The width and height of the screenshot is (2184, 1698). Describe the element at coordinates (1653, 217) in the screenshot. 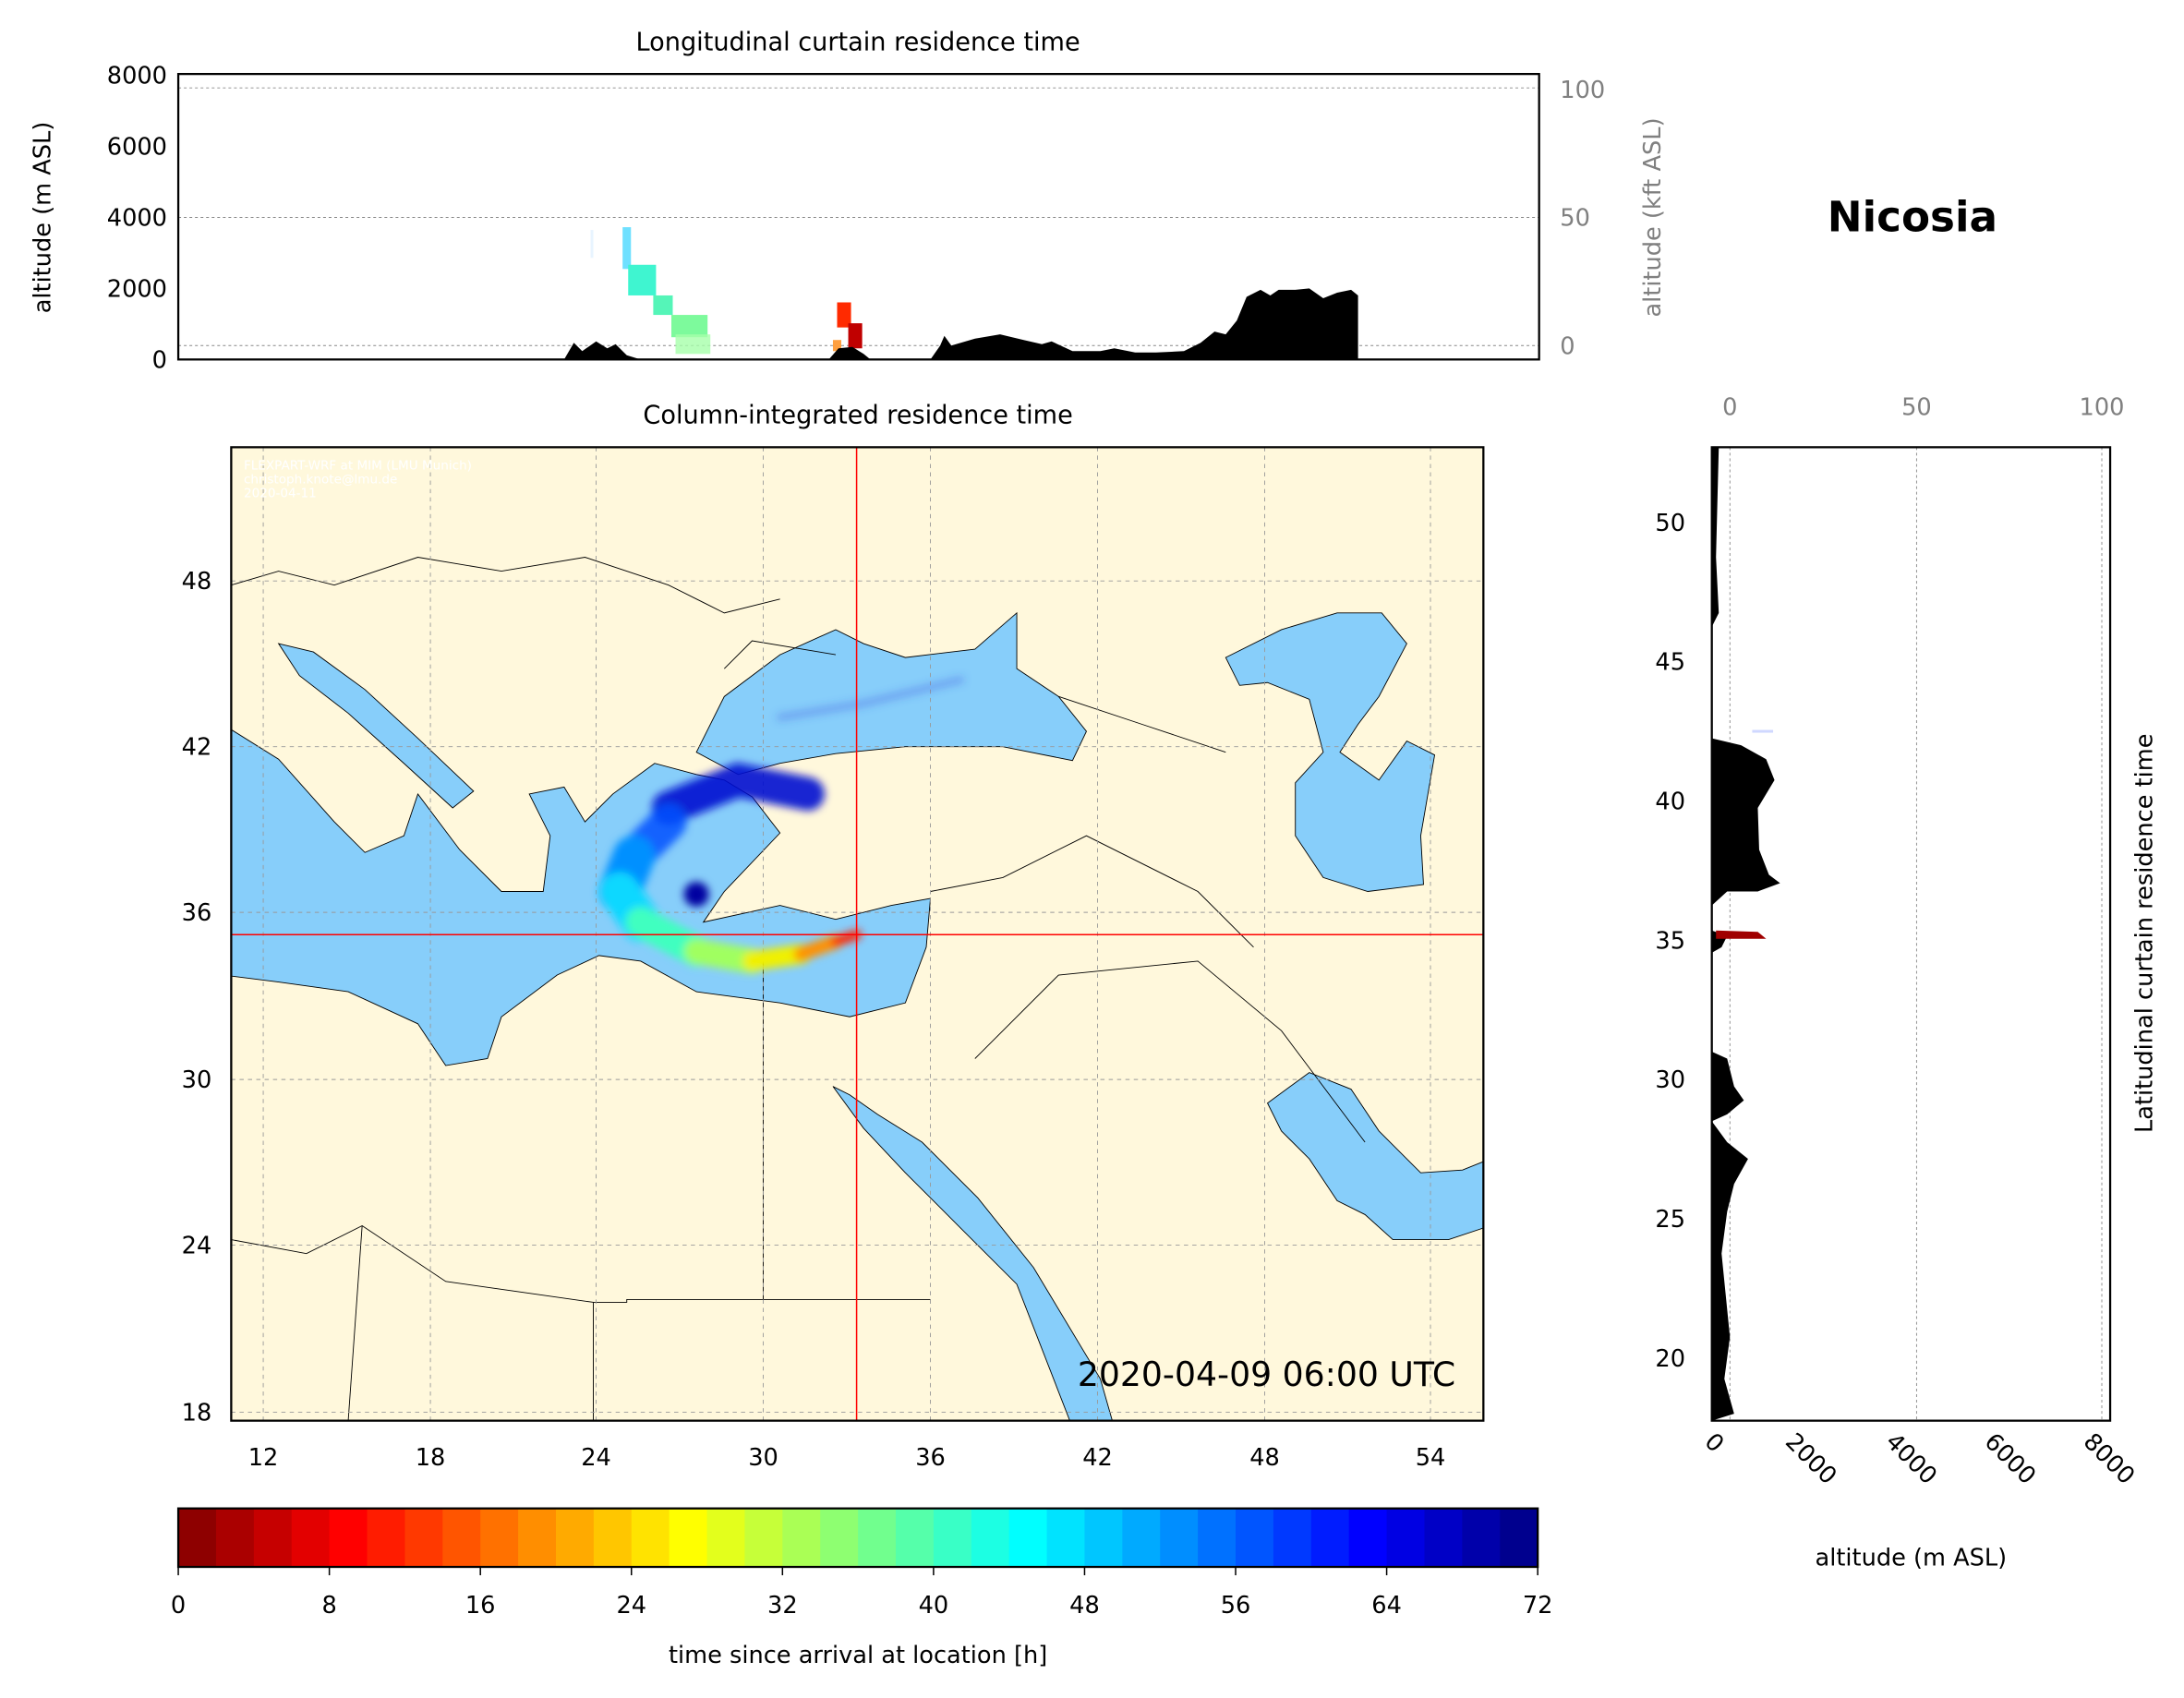

I see `top-ylabel-right: altitude (kft ASL)` at that location.